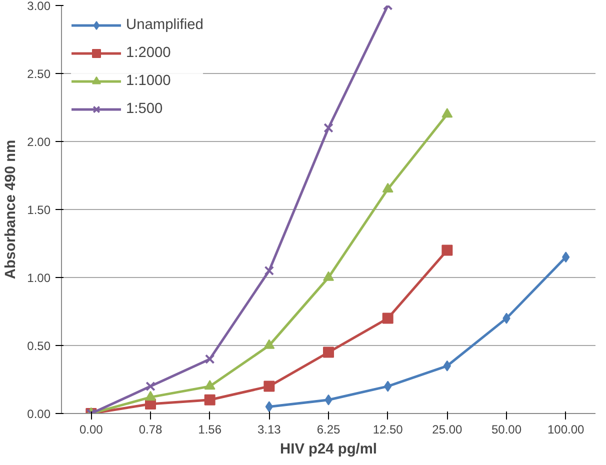 The height and width of the screenshot is (465, 606). Describe the element at coordinates (39, 414) in the screenshot. I see `y-tick-label: 0.00` at that location.